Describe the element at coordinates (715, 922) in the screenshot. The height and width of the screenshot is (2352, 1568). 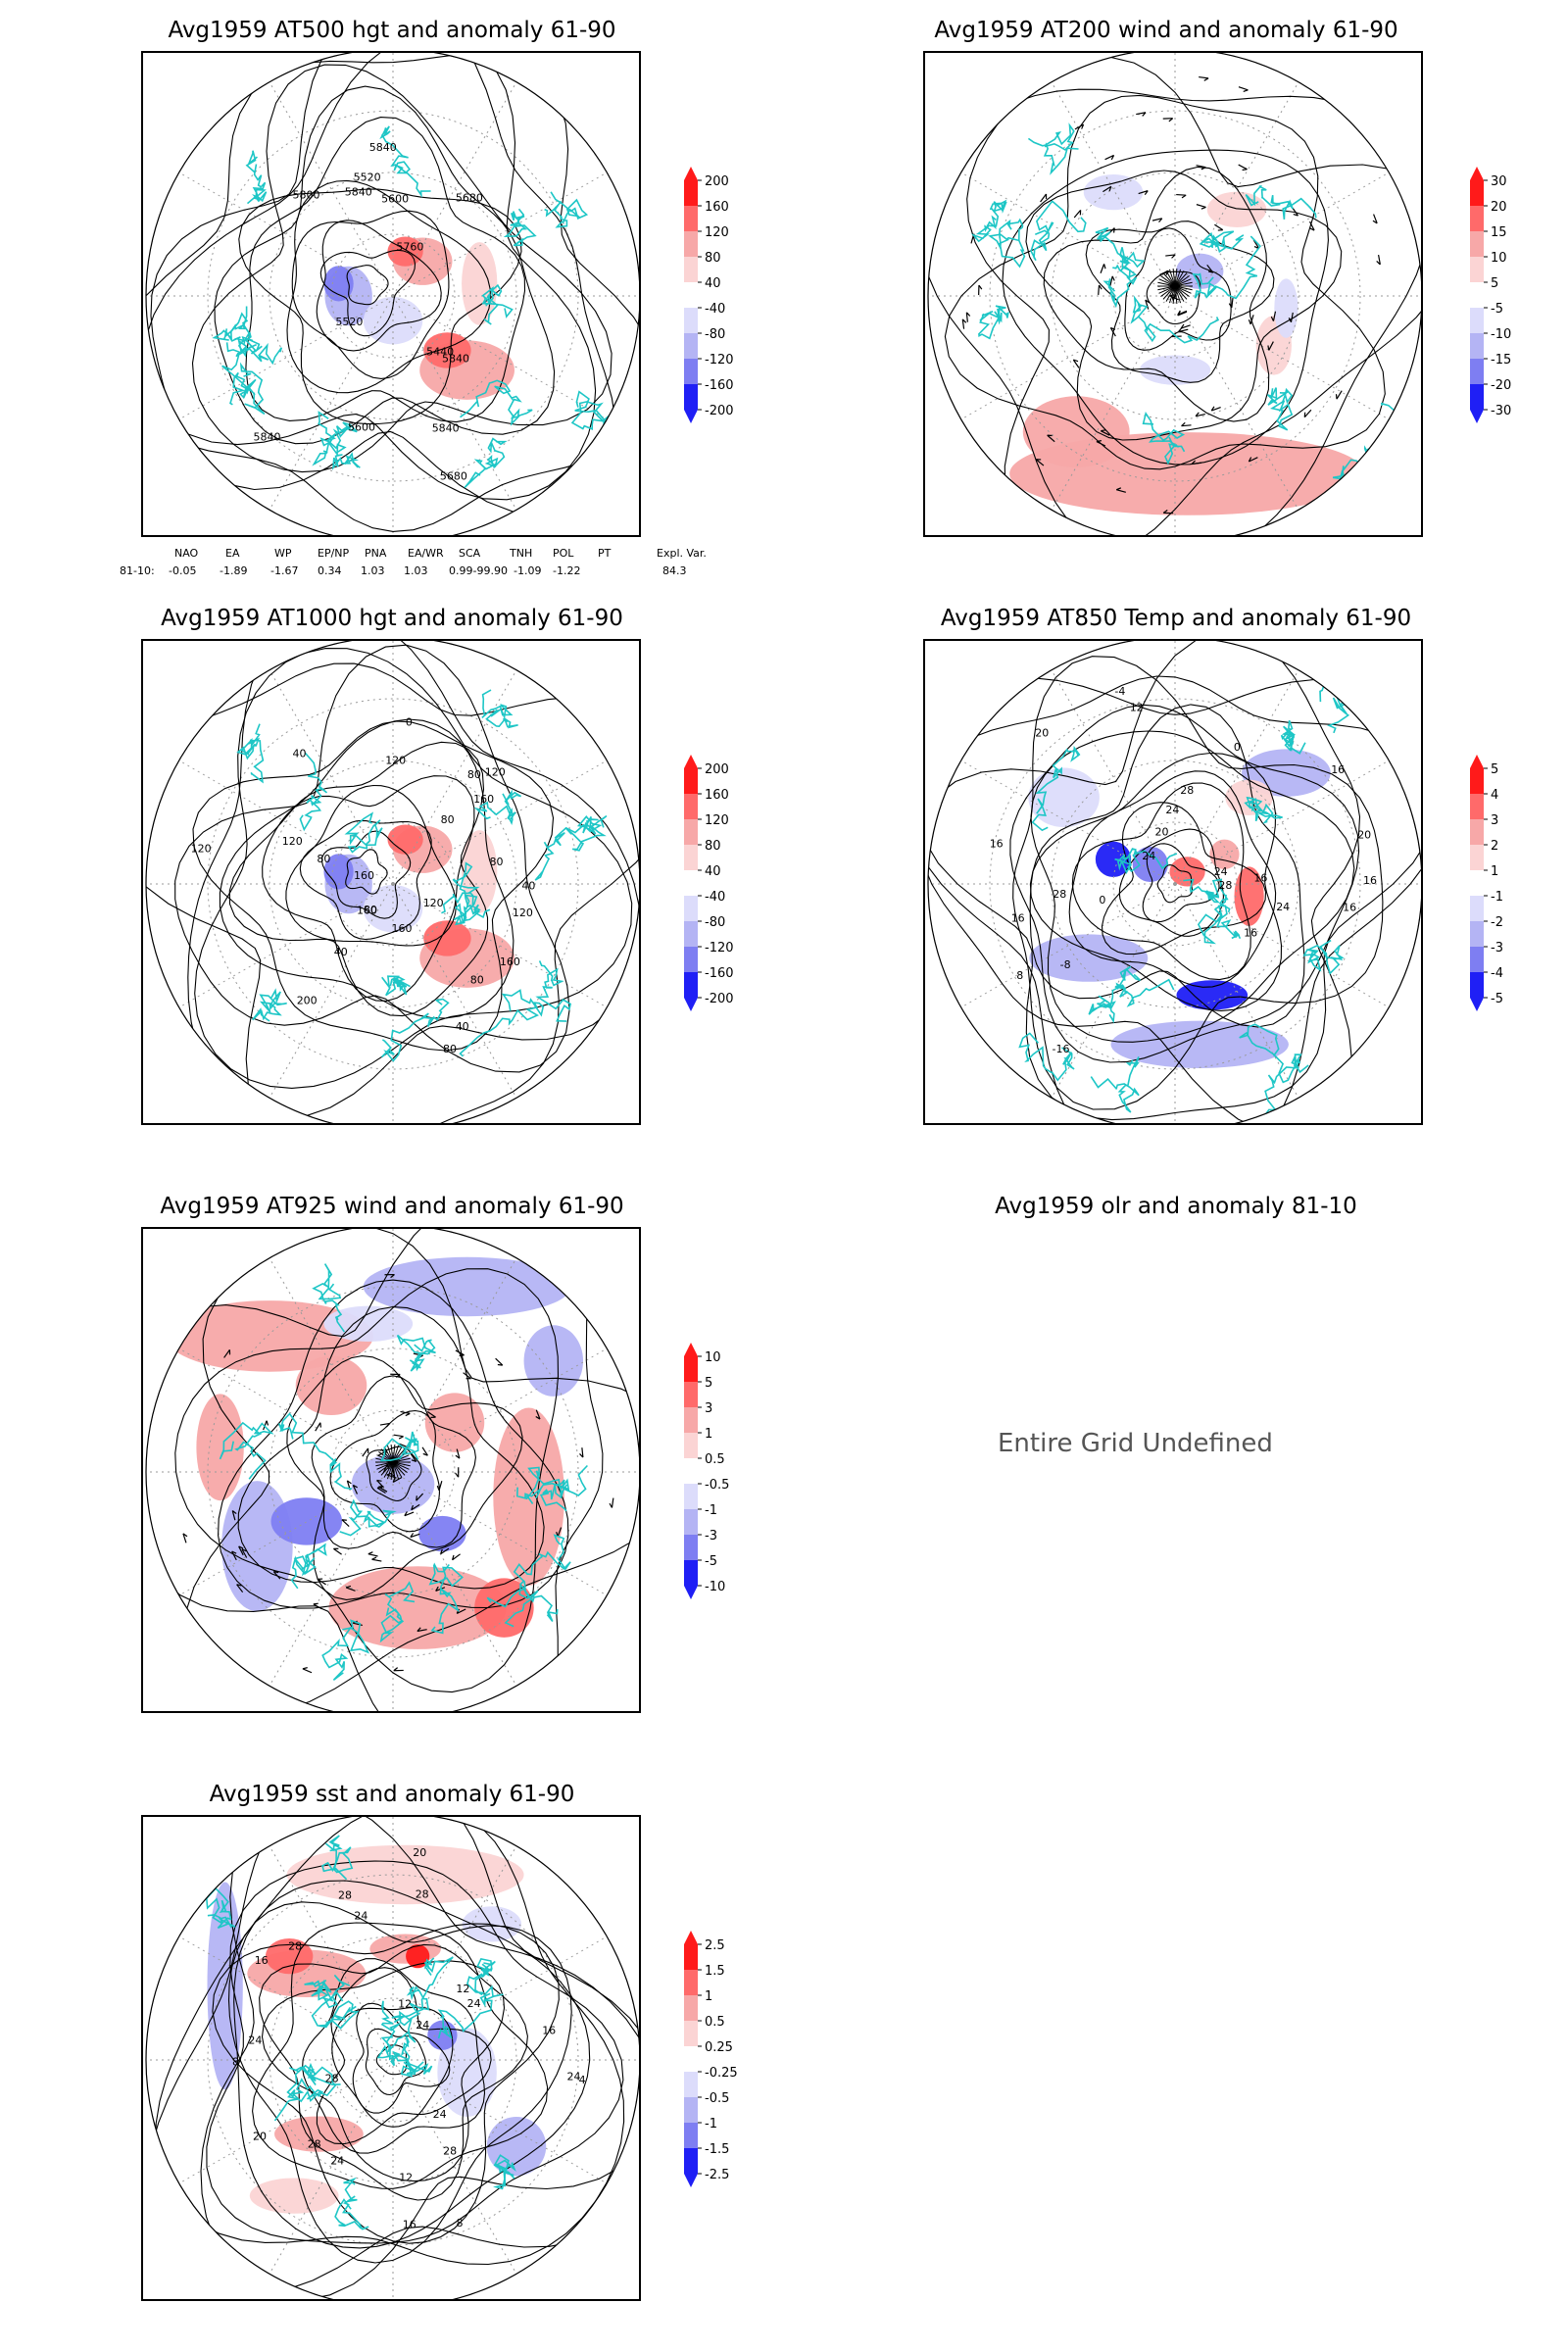
I see `colorbar-label: -80` at that location.